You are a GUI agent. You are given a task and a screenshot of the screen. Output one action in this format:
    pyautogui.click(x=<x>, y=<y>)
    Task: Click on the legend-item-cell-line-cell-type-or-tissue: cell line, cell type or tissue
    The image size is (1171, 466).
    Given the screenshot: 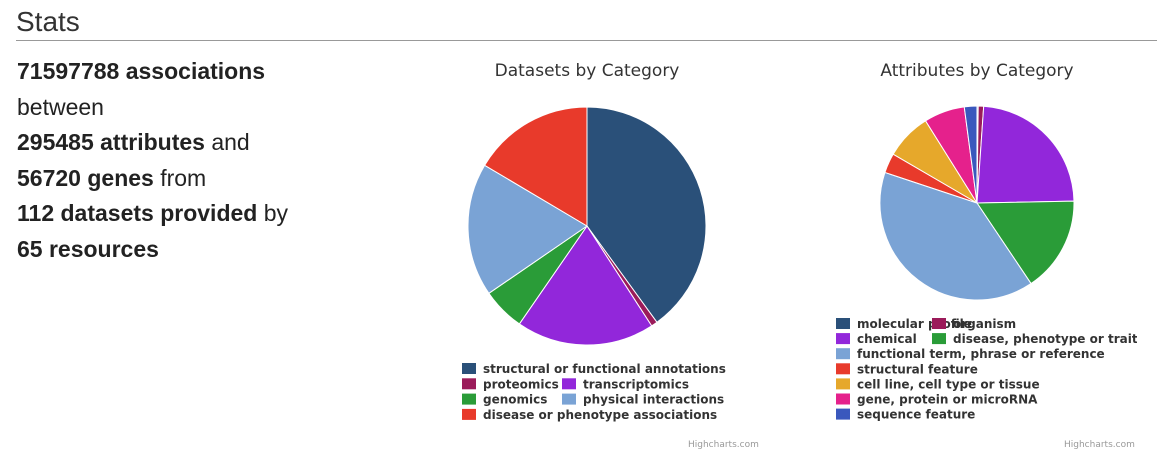 What is the action you would take?
    pyautogui.click(x=938, y=384)
    